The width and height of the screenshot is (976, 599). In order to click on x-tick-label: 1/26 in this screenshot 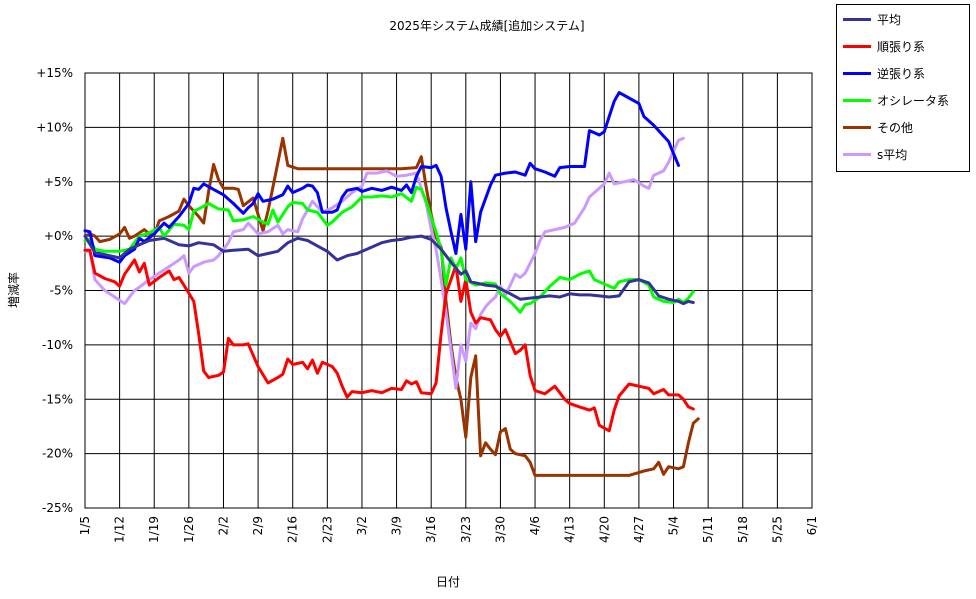, I will do `click(189, 529)`.